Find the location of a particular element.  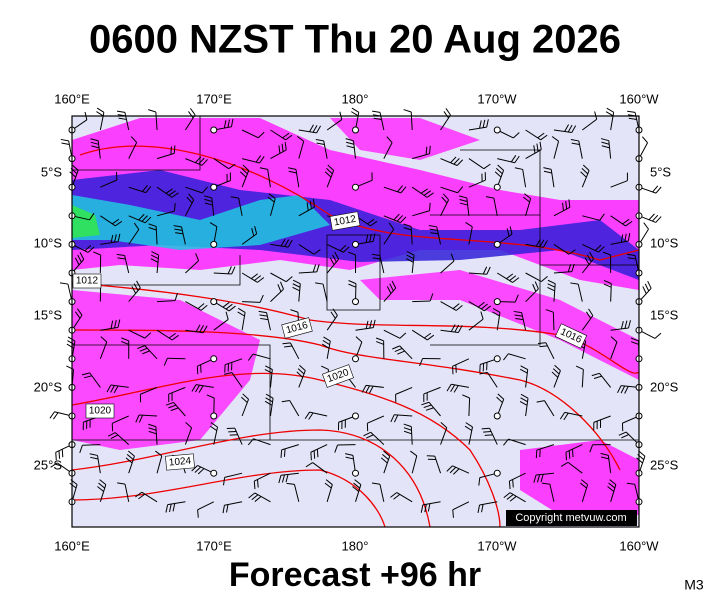

lat-label-left: 25°S is located at coordinates (48, 464).